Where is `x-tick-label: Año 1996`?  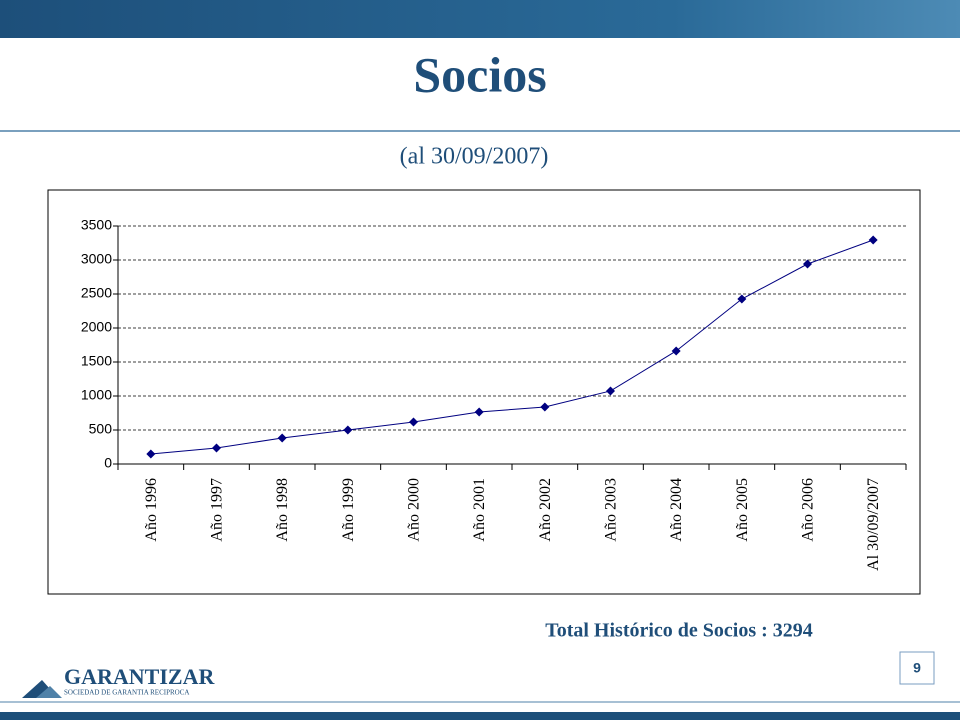
x-tick-label: Año 1996 is located at coordinates (151, 510).